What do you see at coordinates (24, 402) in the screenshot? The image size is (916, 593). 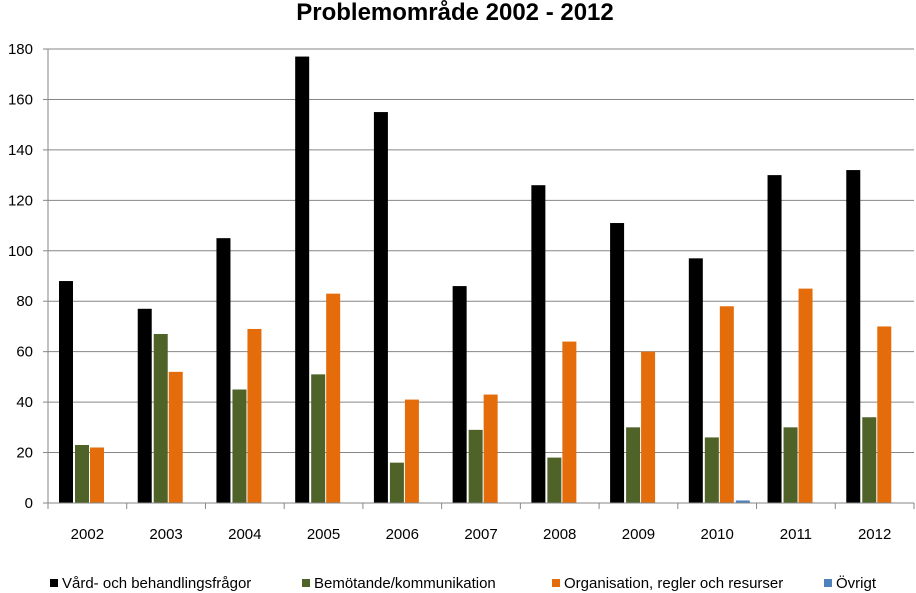 I see `y-tick-label: 40` at bounding box center [24, 402].